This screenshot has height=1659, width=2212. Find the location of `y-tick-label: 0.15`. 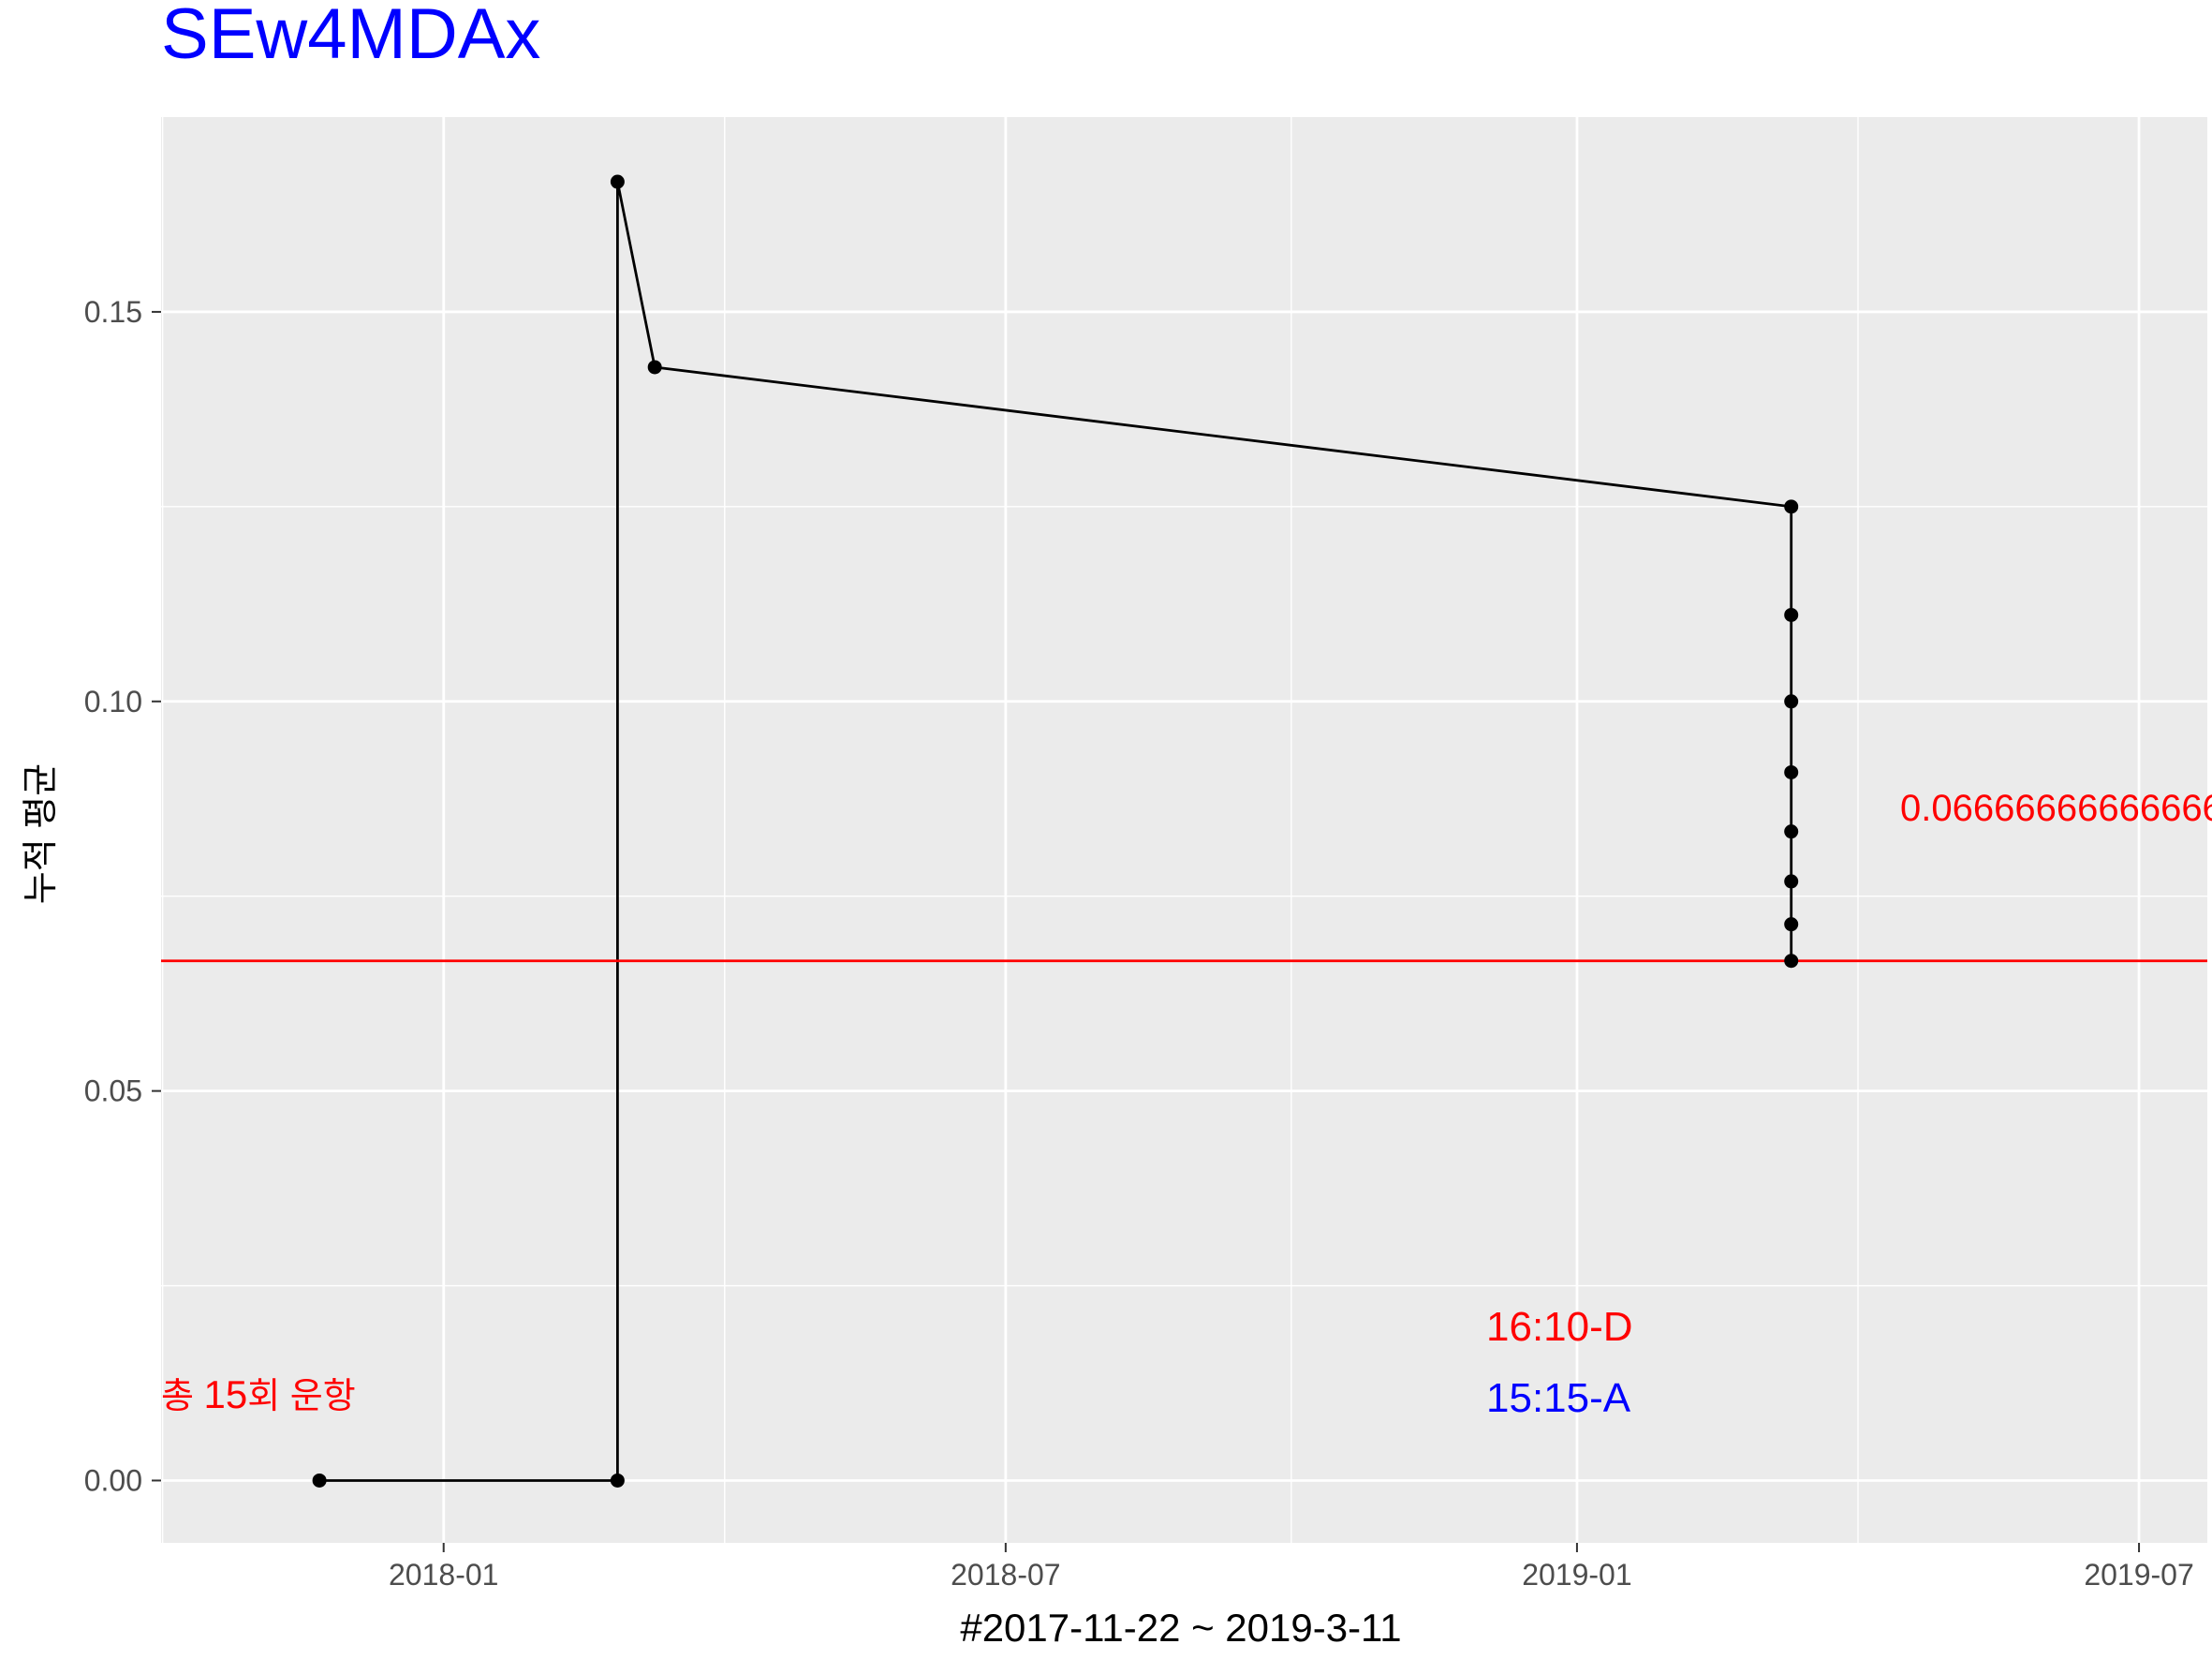

y-tick-label: 0.15 is located at coordinates (113, 312).